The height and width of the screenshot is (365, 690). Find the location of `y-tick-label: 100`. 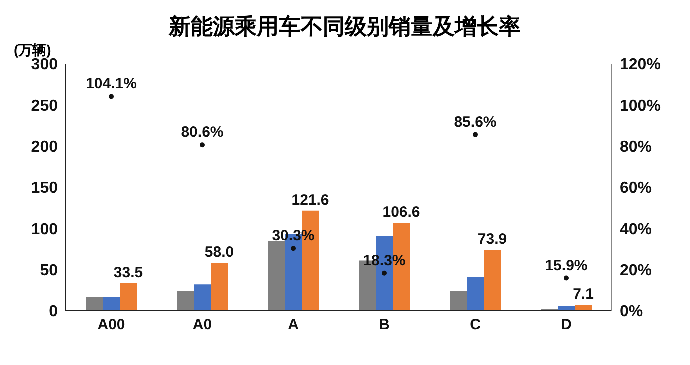

y-tick-label: 100 is located at coordinates (44, 229).